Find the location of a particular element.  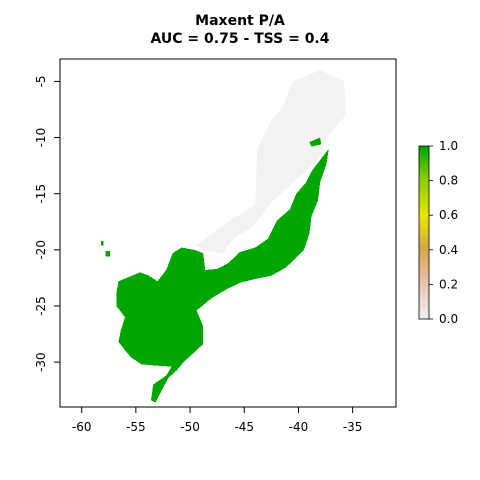

y-tick-label: -25 is located at coordinates (41, 306).